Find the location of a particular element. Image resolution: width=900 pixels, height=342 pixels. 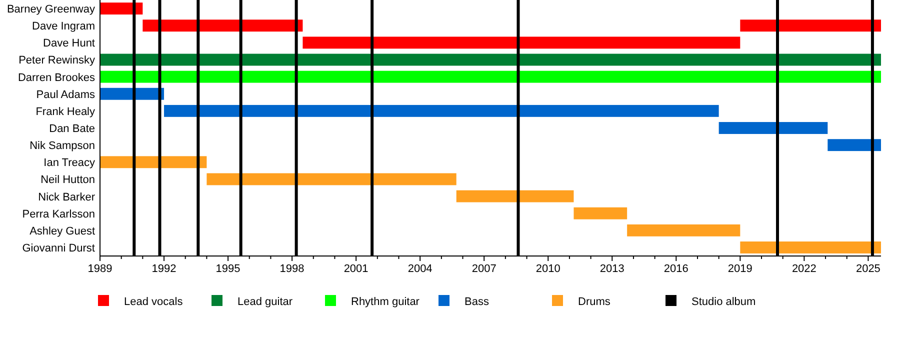

y-tick-label: Darren Brookes is located at coordinates (57, 78).